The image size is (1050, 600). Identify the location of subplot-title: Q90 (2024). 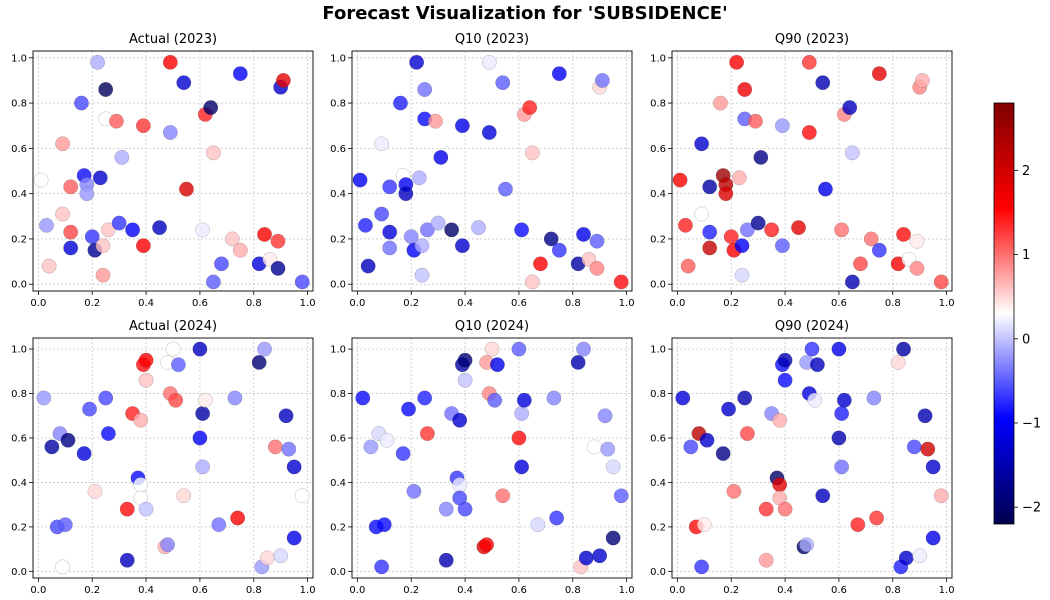
(812, 326).